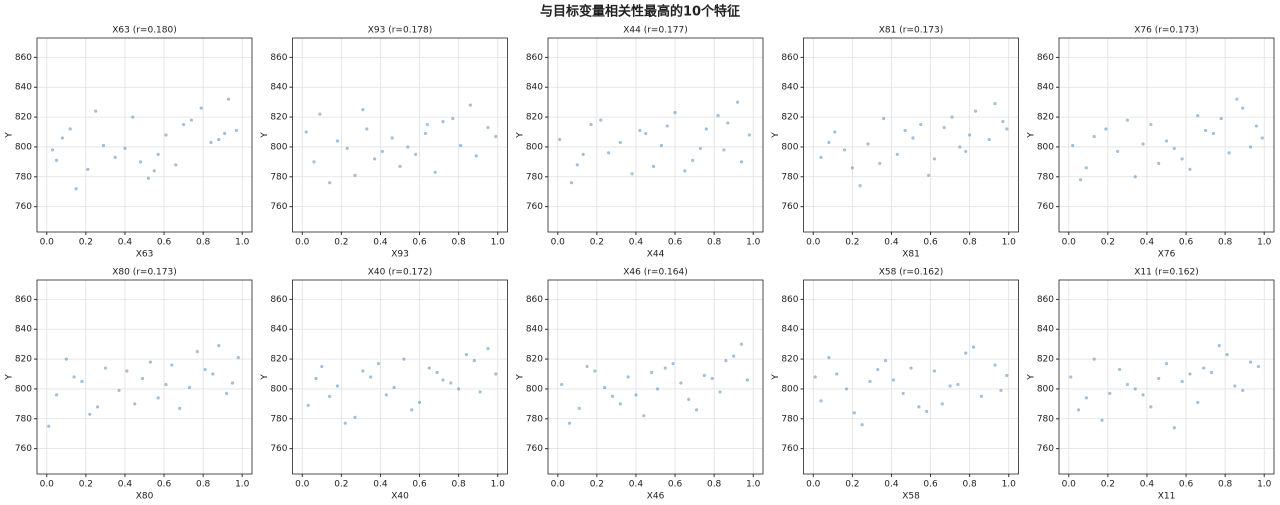  I want to click on subplot-title: X76 (r=0.173), so click(1166, 31).